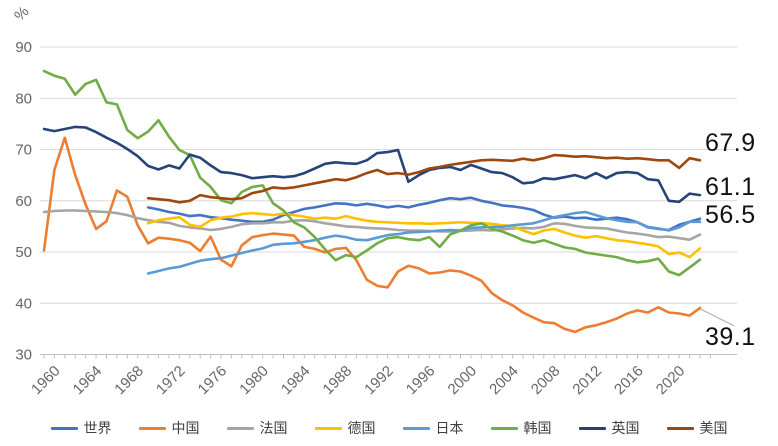  What do you see at coordinates (424, 178) in the screenshot?
I see `series-line-us` at bounding box center [424, 178].